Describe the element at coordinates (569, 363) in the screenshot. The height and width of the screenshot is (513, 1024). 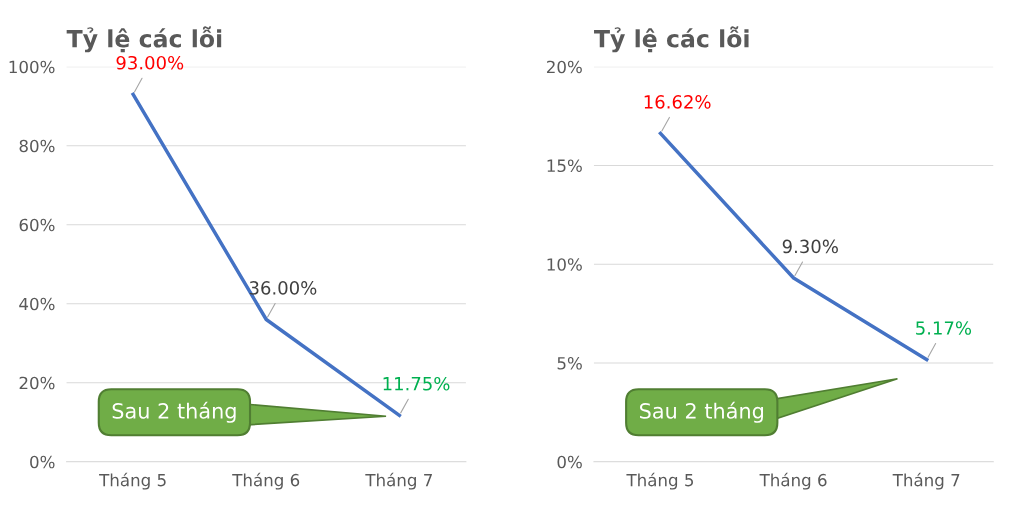
I see `y-tick-label: 5%` at that location.